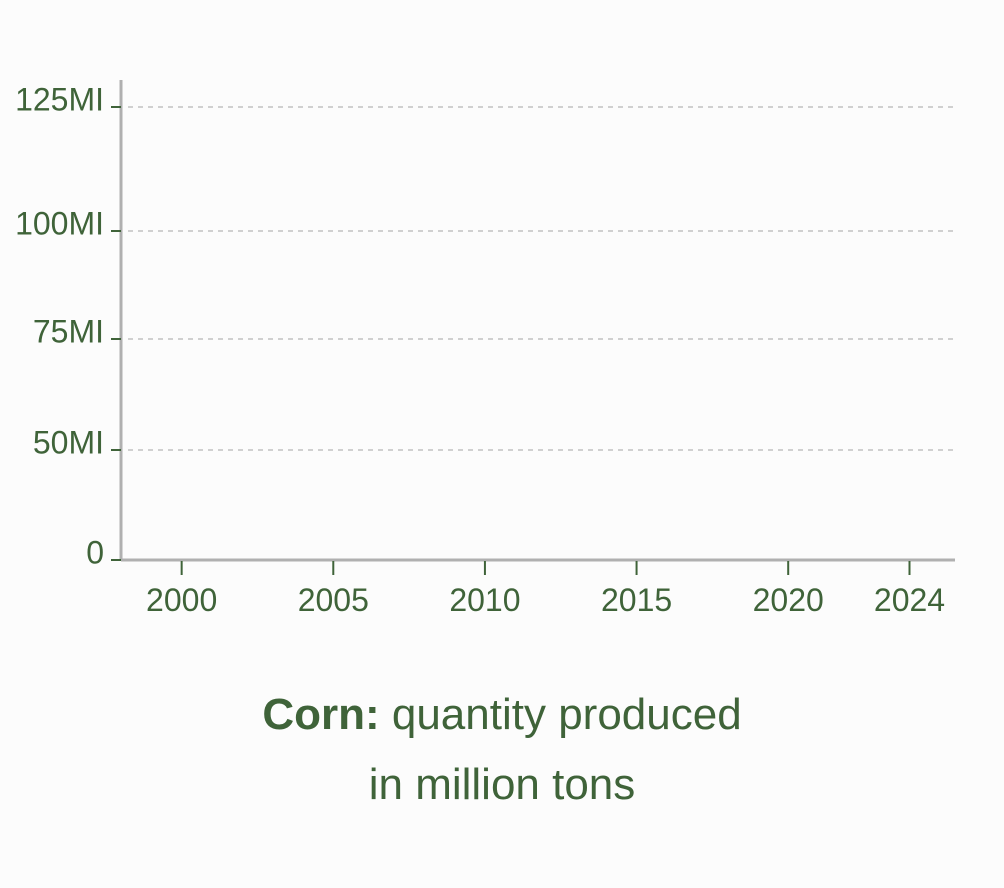 Image resolution: width=1004 pixels, height=888 pixels. Describe the element at coordinates (321, 714) in the screenshot. I see `caption-crop-name: Corn:` at that location.